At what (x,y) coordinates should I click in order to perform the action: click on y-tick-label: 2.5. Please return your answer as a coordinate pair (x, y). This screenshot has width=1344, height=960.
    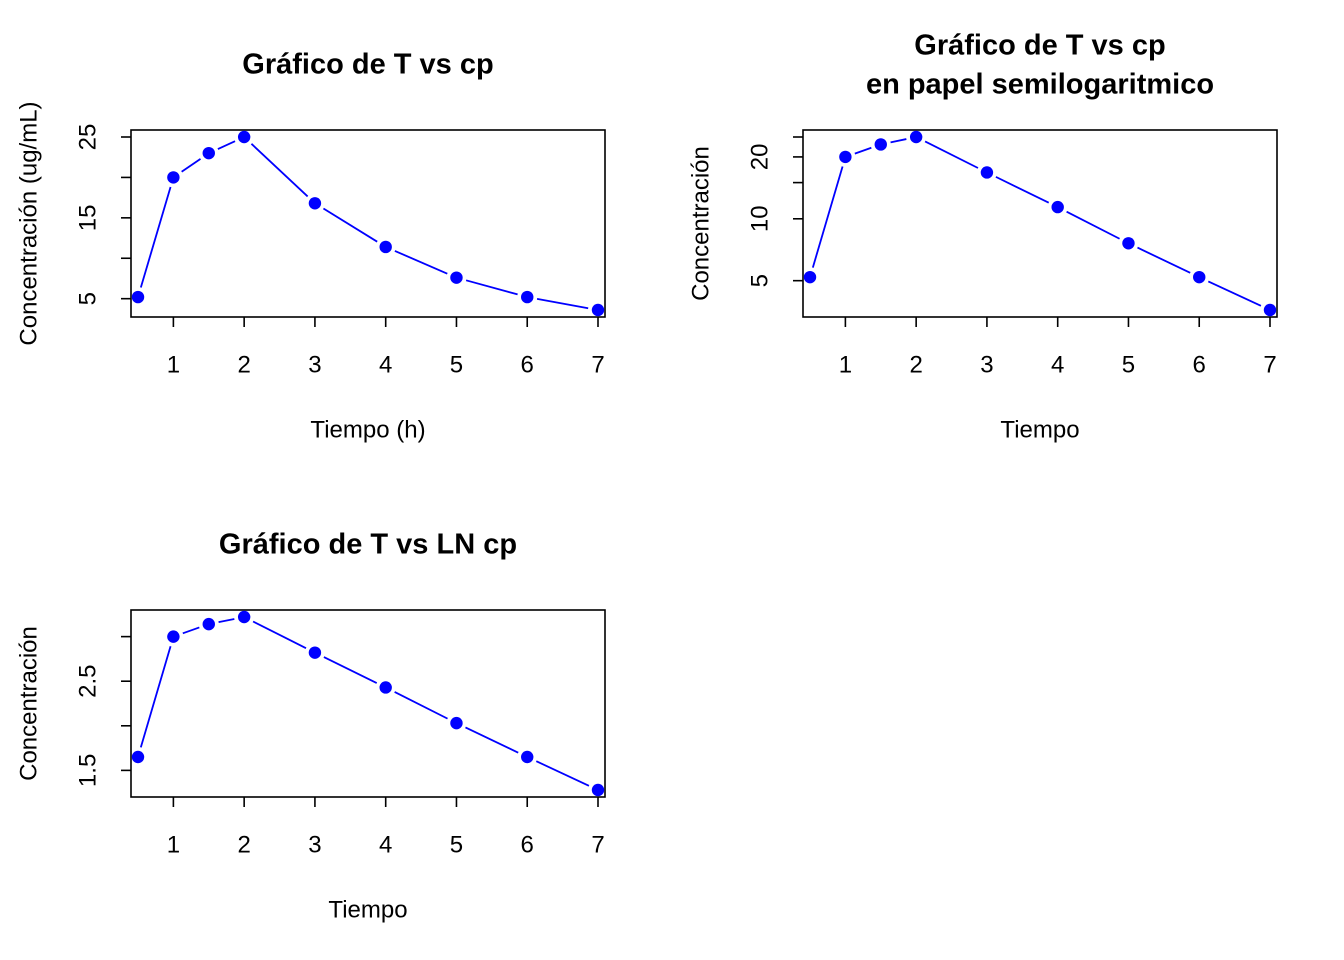
    Looking at the image, I should click on (87, 681).